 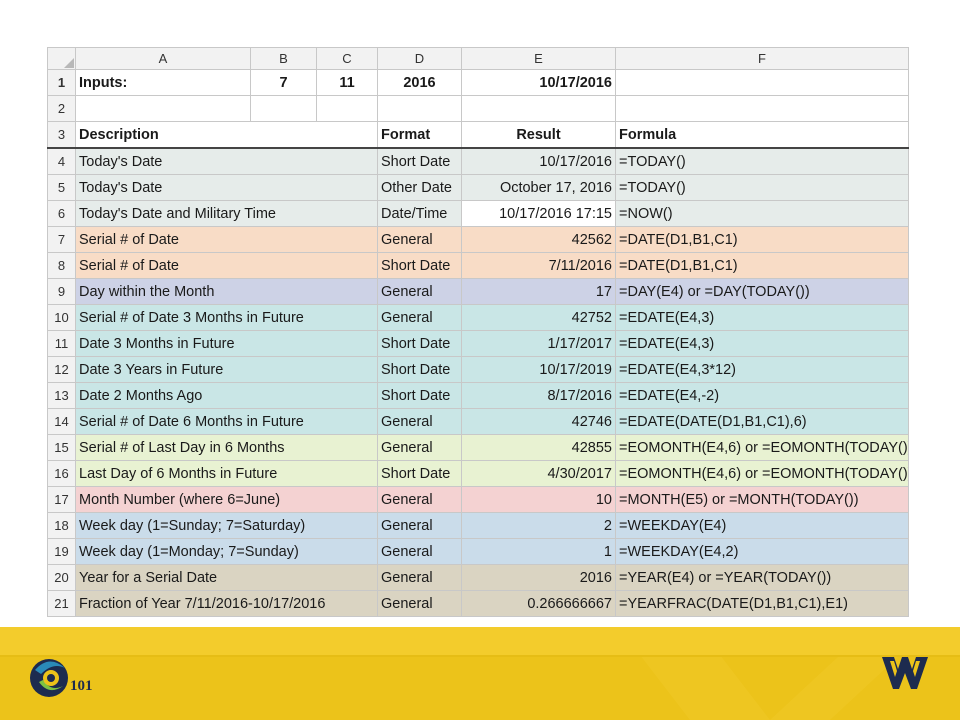 What do you see at coordinates (538, 499) in the screenshot?
I see `result-cell: 10` at bounding box center [538, 499].